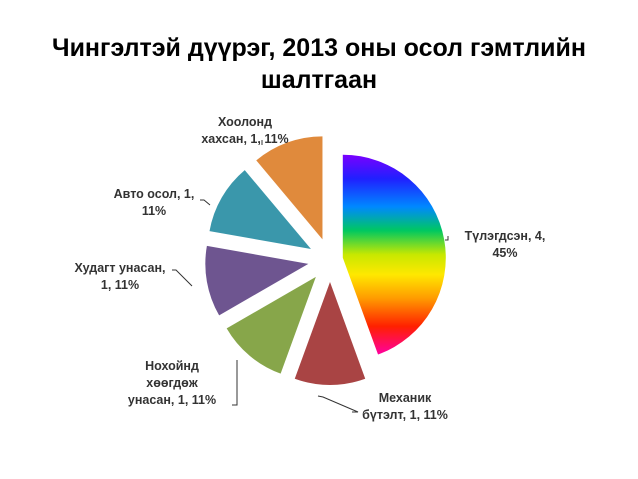 The height and width of the screenshot is (479, 638). I want to click on slice-label-3-line-1: Нохойнд, so click(172, 366).